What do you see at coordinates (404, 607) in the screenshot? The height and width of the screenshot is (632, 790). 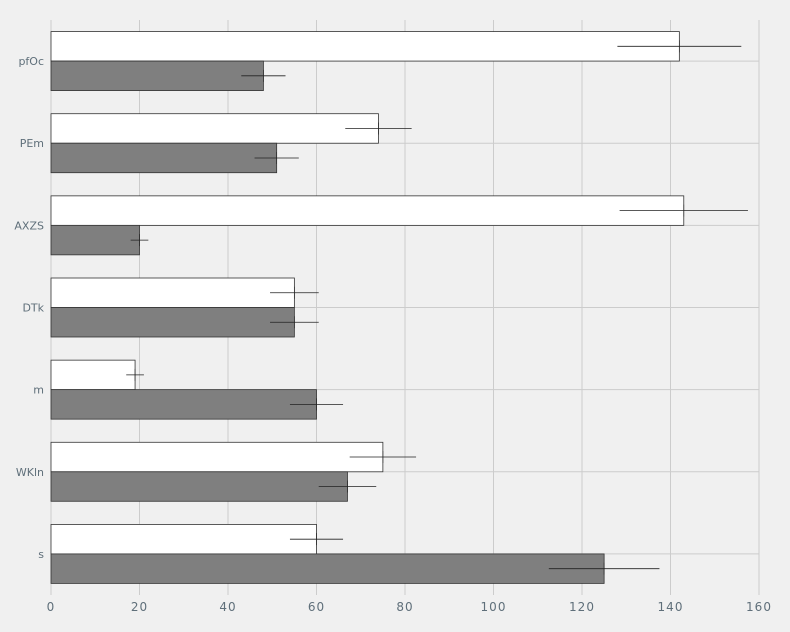 I see `x-tick-label: 80` at bounding box center [404, 607].